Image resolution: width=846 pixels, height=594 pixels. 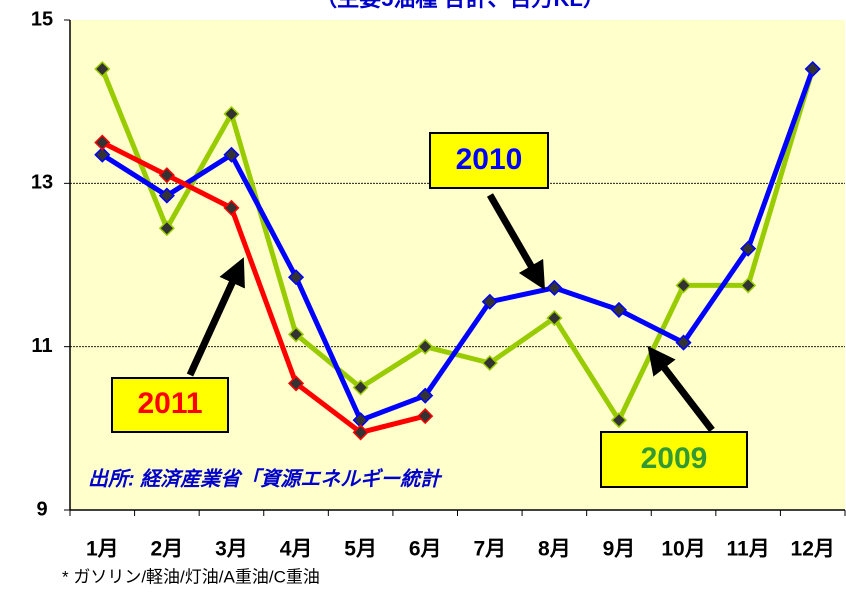 I want to click on y-tick-label: 15, so click(x=42, y=19).